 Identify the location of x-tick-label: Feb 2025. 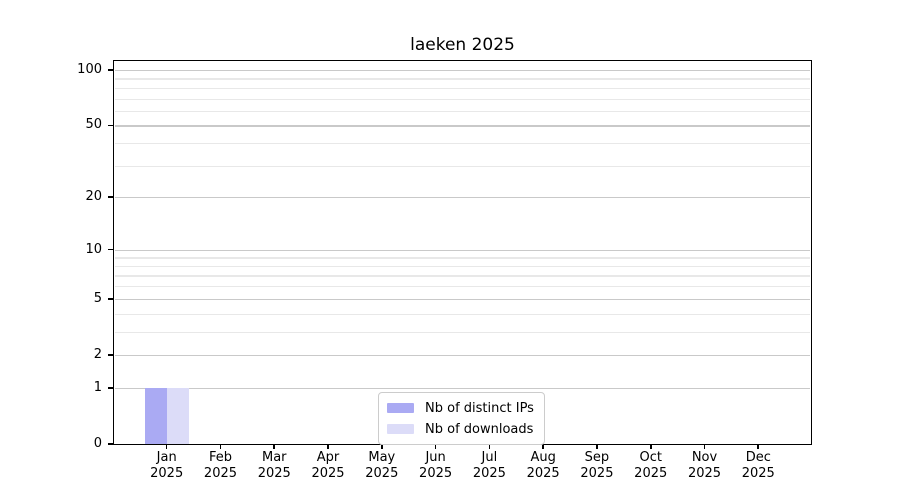
(220, 466).